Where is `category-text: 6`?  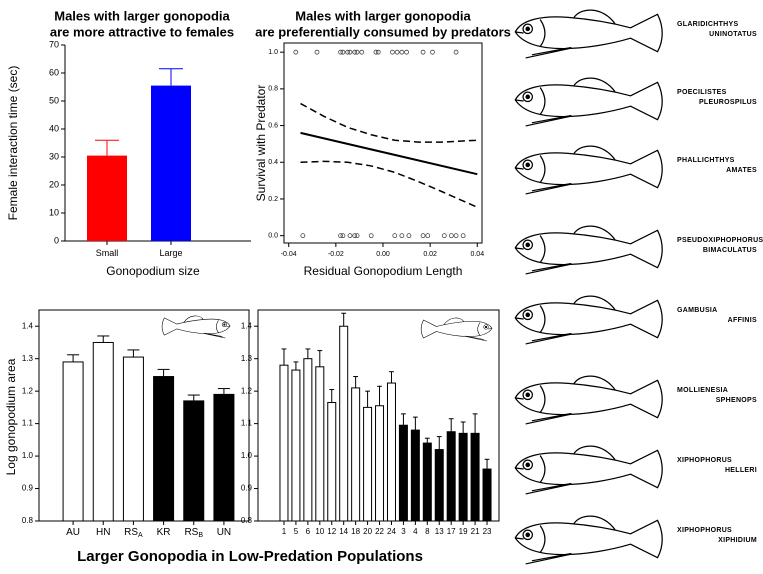
category-text: 6 is located at coordinates (308, 531).